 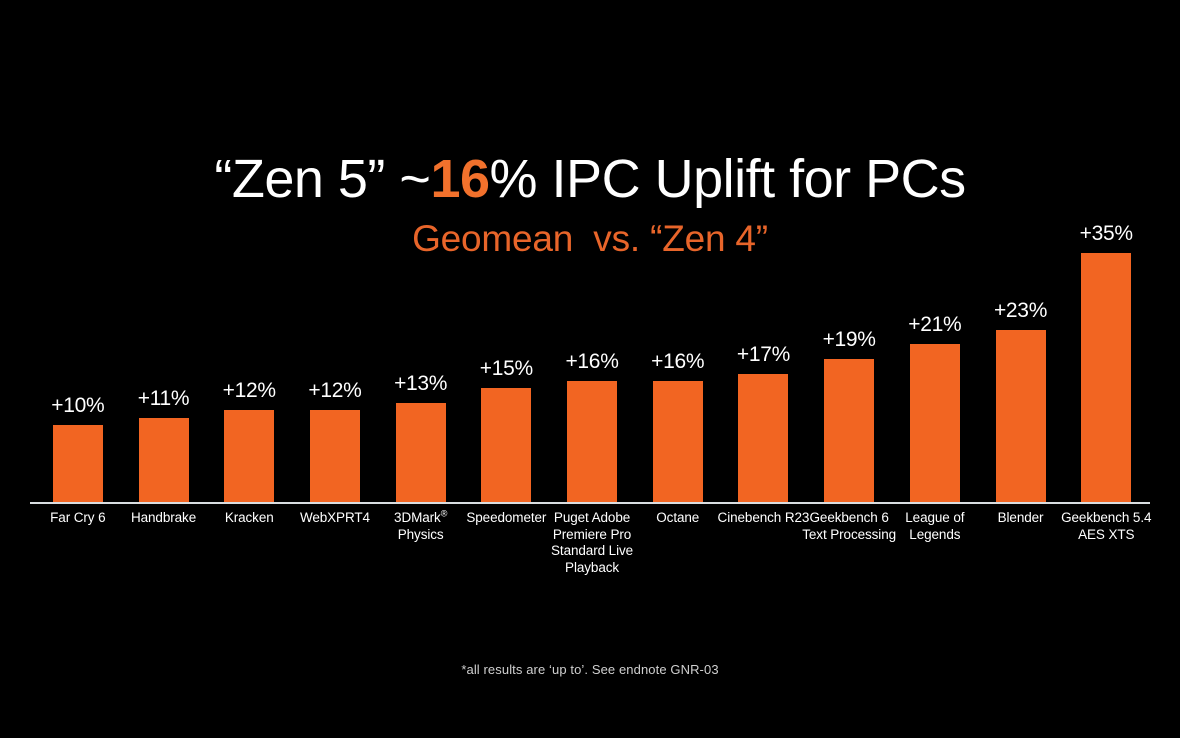 I want to click on bar-value-label: +13%, so click(x=421, y=384).